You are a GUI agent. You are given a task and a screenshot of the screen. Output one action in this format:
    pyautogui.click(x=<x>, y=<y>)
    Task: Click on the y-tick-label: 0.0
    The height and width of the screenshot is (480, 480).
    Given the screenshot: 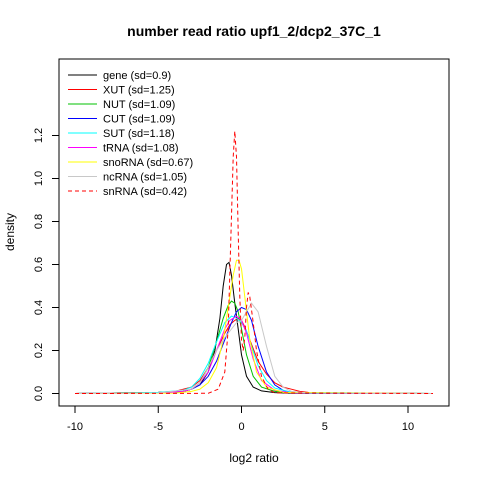 What is the action you would take?
    pyautogui.click(x=39, y=393)
    